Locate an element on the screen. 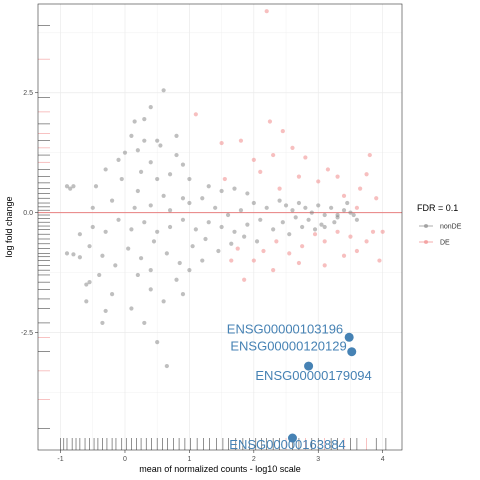 Image resolution: width=480 pixels, height=480 pixels. x-tick-label: 3 is located at coordinates (318, 459).